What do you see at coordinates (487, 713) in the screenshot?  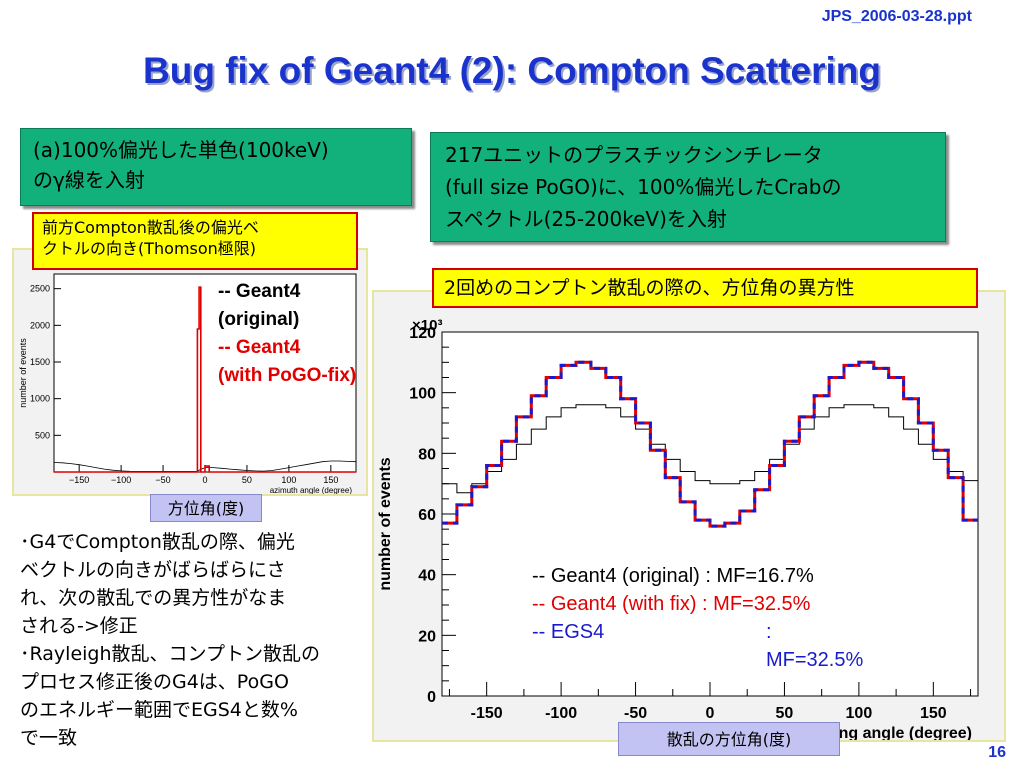 I see `x-tick-label: -150` at bounding box center [487, 713].